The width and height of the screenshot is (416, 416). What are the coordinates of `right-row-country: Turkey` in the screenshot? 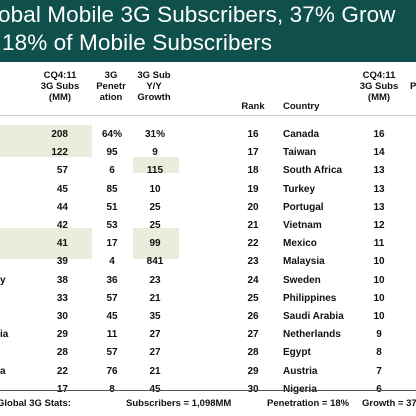 It's located at (299, 189).